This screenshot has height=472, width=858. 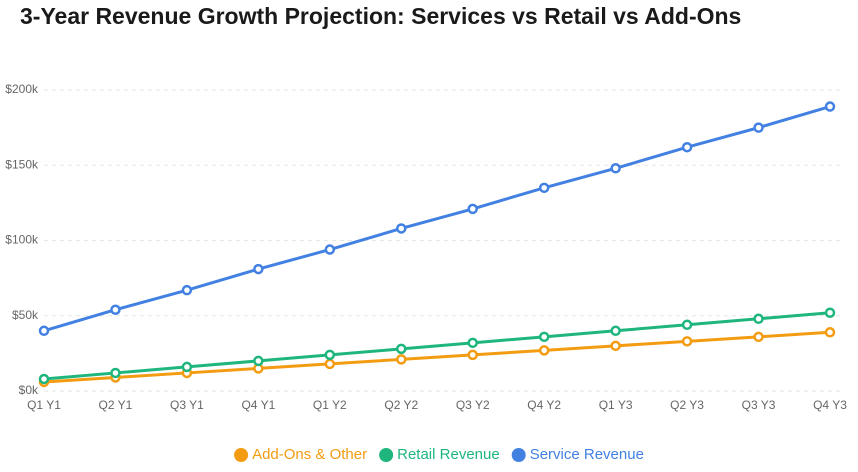 I want to click on legend-label: Service Revenue, so click(x=587, y=454).